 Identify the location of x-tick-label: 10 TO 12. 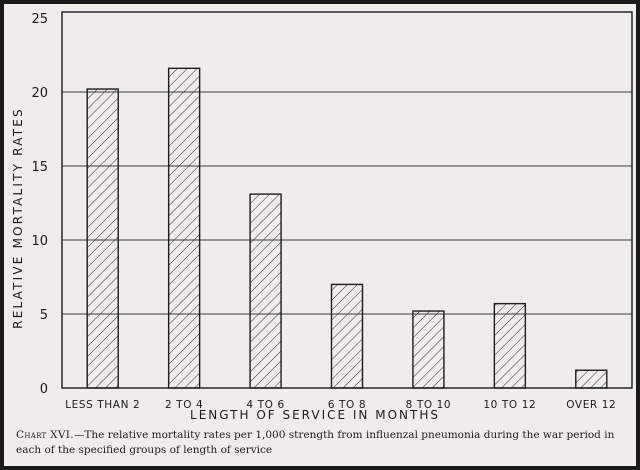
(509, 405).